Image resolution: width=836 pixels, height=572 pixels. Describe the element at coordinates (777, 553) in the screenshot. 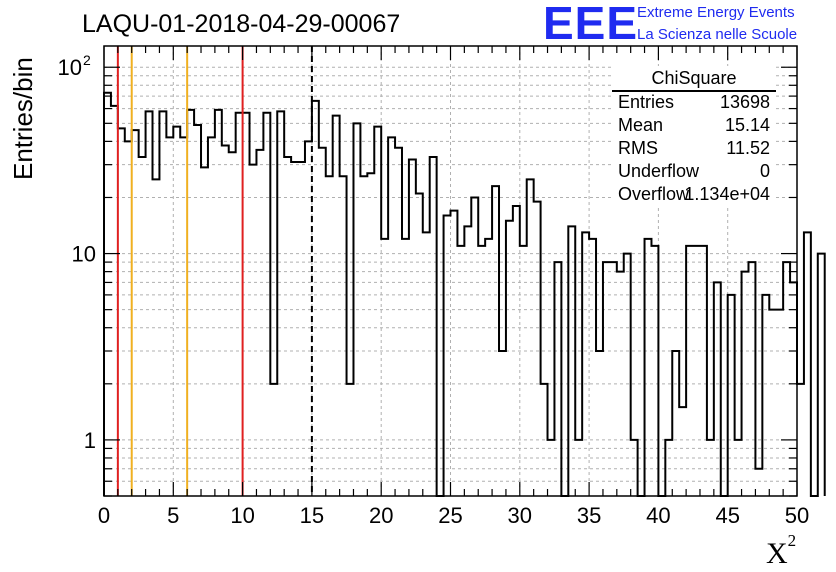

I see `x-axis-label-base: X` at that location.